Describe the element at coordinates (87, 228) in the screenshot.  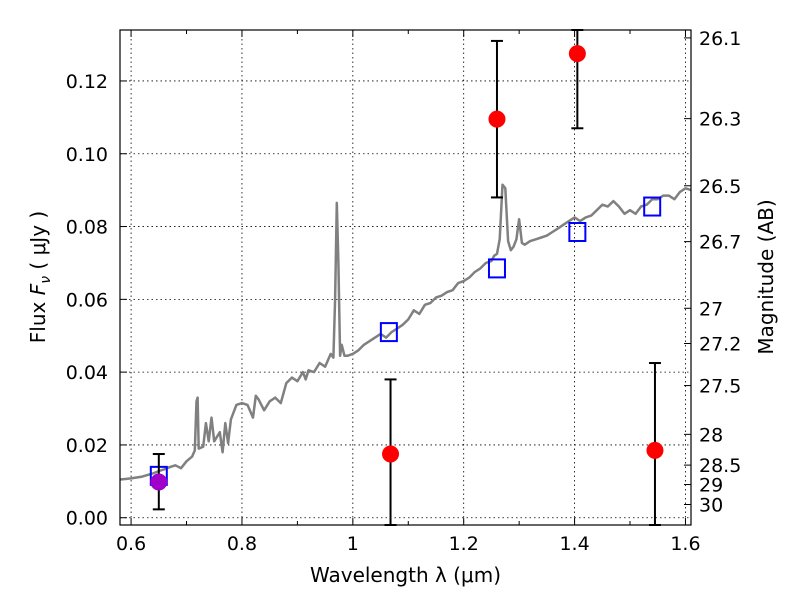
I see `y-tick-label: 0.08` at that location.